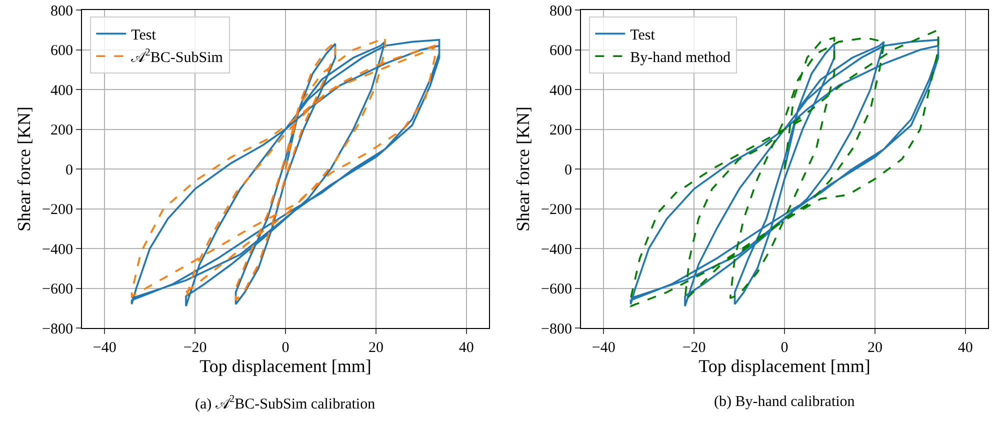 This screenshot has width=998, height=433. Describe the element at coordinates (681, 58) in the screenshot. I see `legend-label: By-hand method` at that location.